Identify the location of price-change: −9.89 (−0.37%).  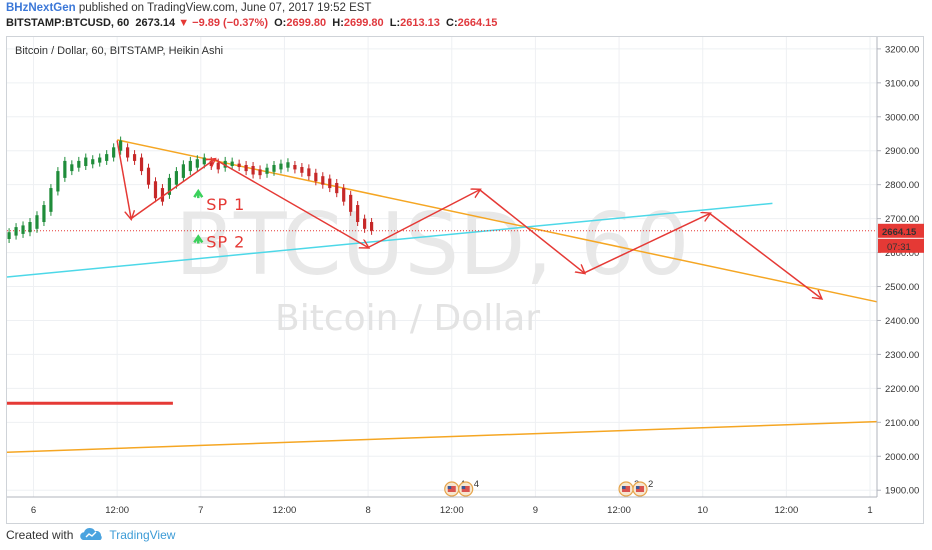
(230, 23).